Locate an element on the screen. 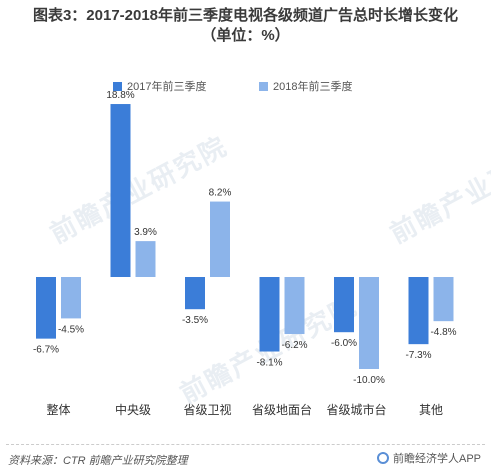 The width and height of the screenshot is (491, 474). brand-logo-icon is located at coordinates (382, 458).